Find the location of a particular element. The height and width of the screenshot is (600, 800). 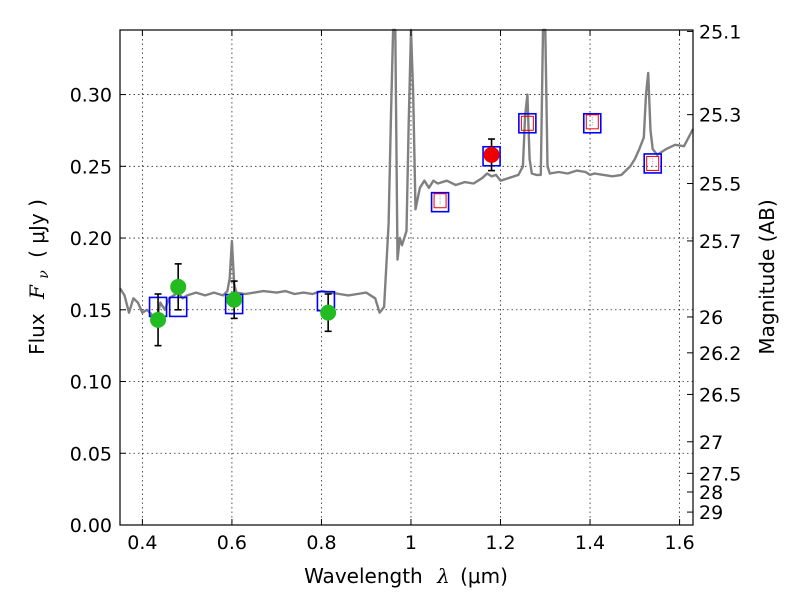

y2-tick-label: 28 is located at coordinates (711, 493).